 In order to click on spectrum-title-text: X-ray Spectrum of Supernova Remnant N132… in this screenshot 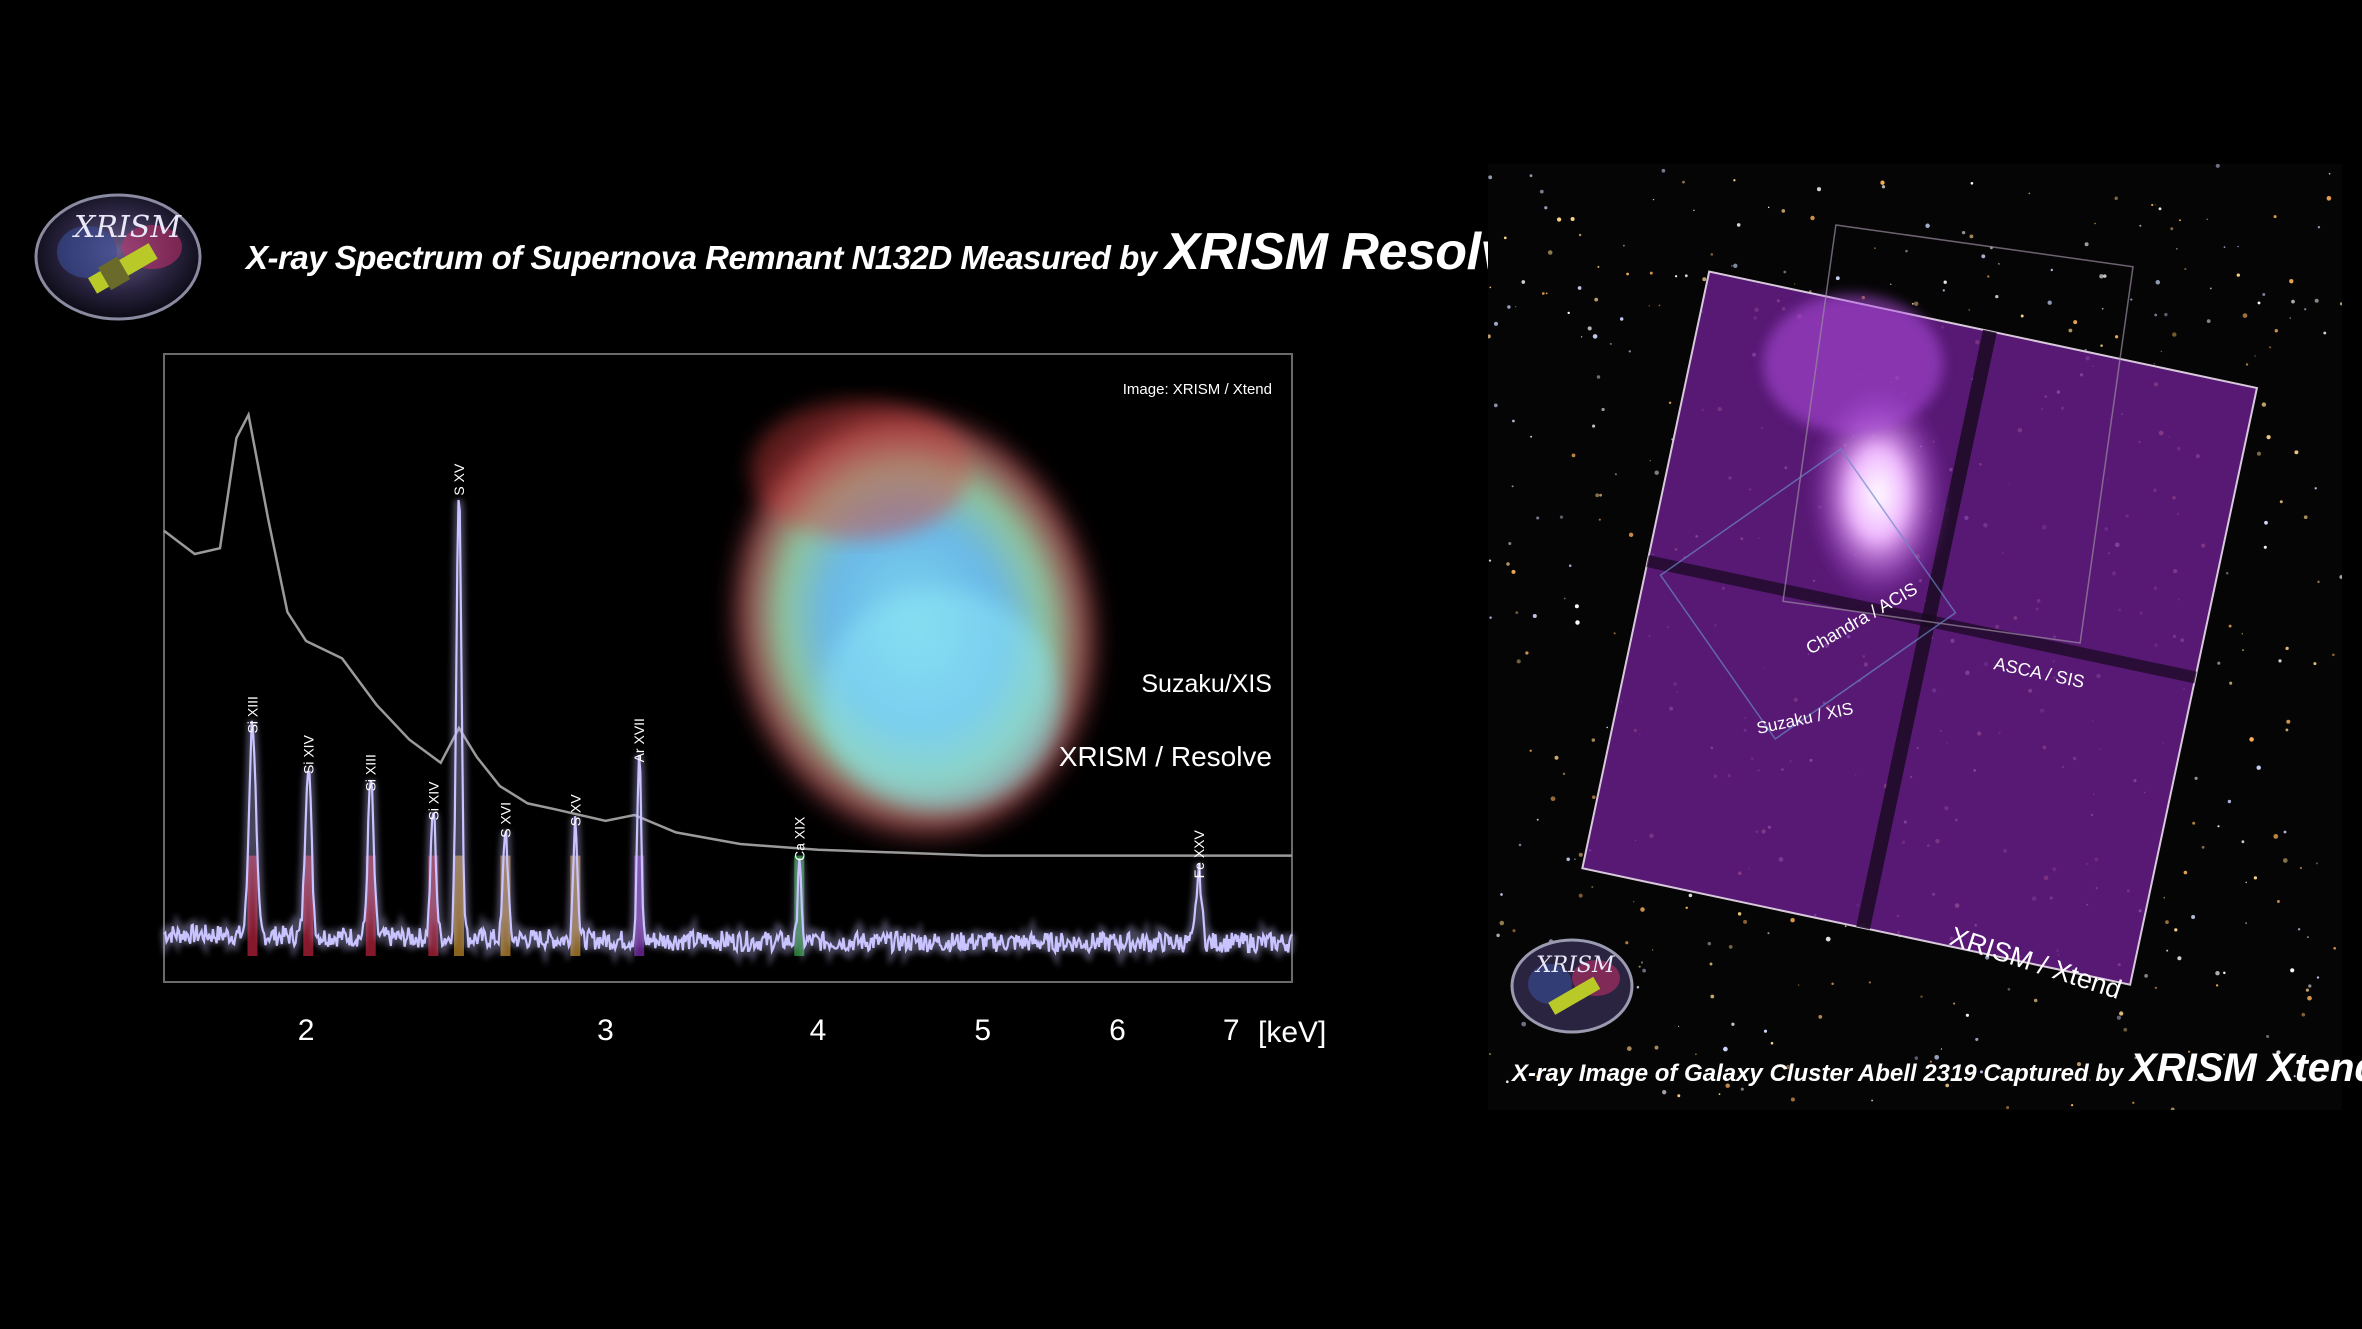, I will do `click(706, 257)`.